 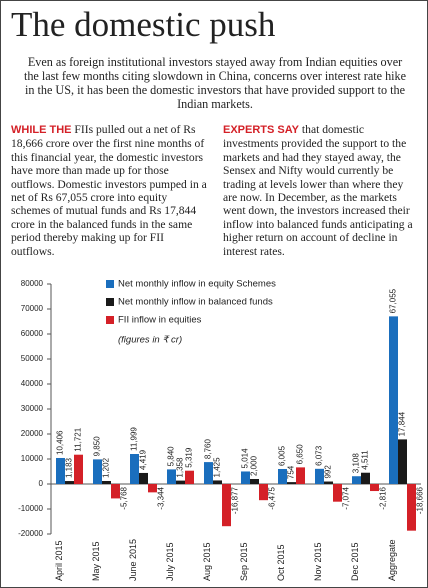 What do you see at coordinates (355, 561) in the screenshot?
I see `x-tick-label: Dec 2015` at bounding box center [355, 561].